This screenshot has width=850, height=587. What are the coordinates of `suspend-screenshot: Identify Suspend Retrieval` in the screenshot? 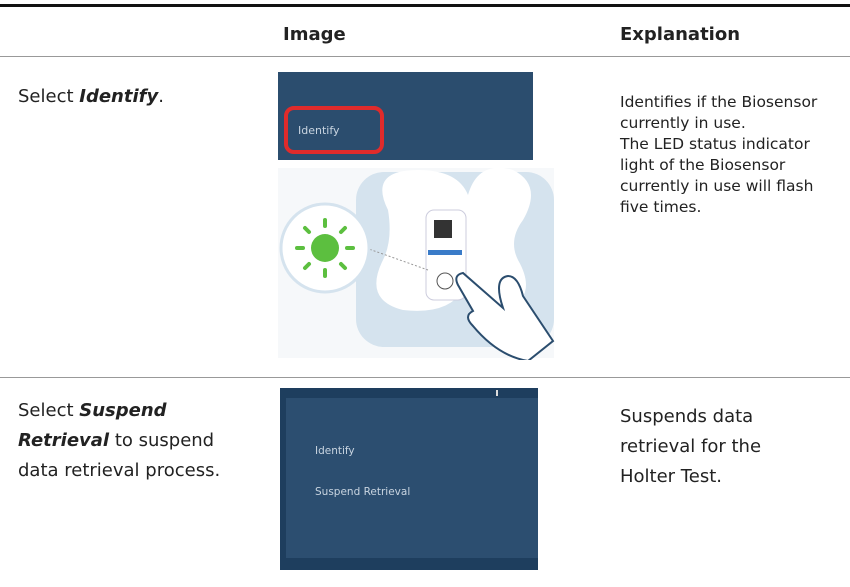 It's located at (409, 479).